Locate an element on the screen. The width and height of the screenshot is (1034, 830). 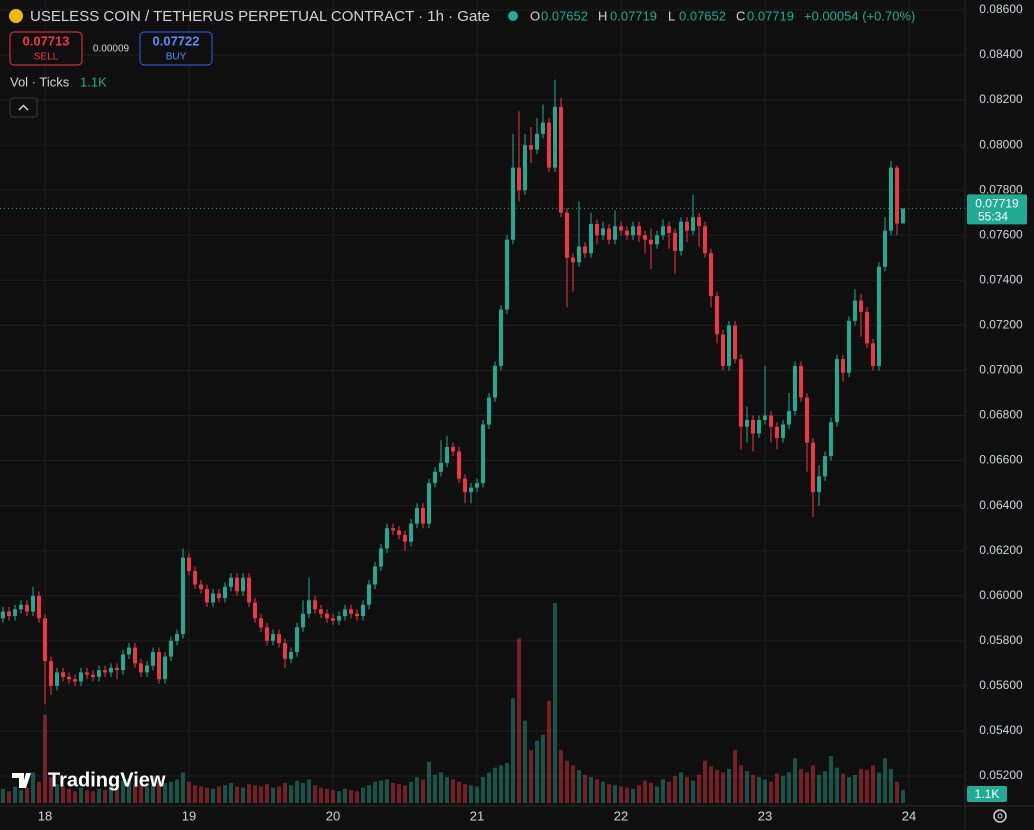
collapse-button is located at coordinates (23, 107).